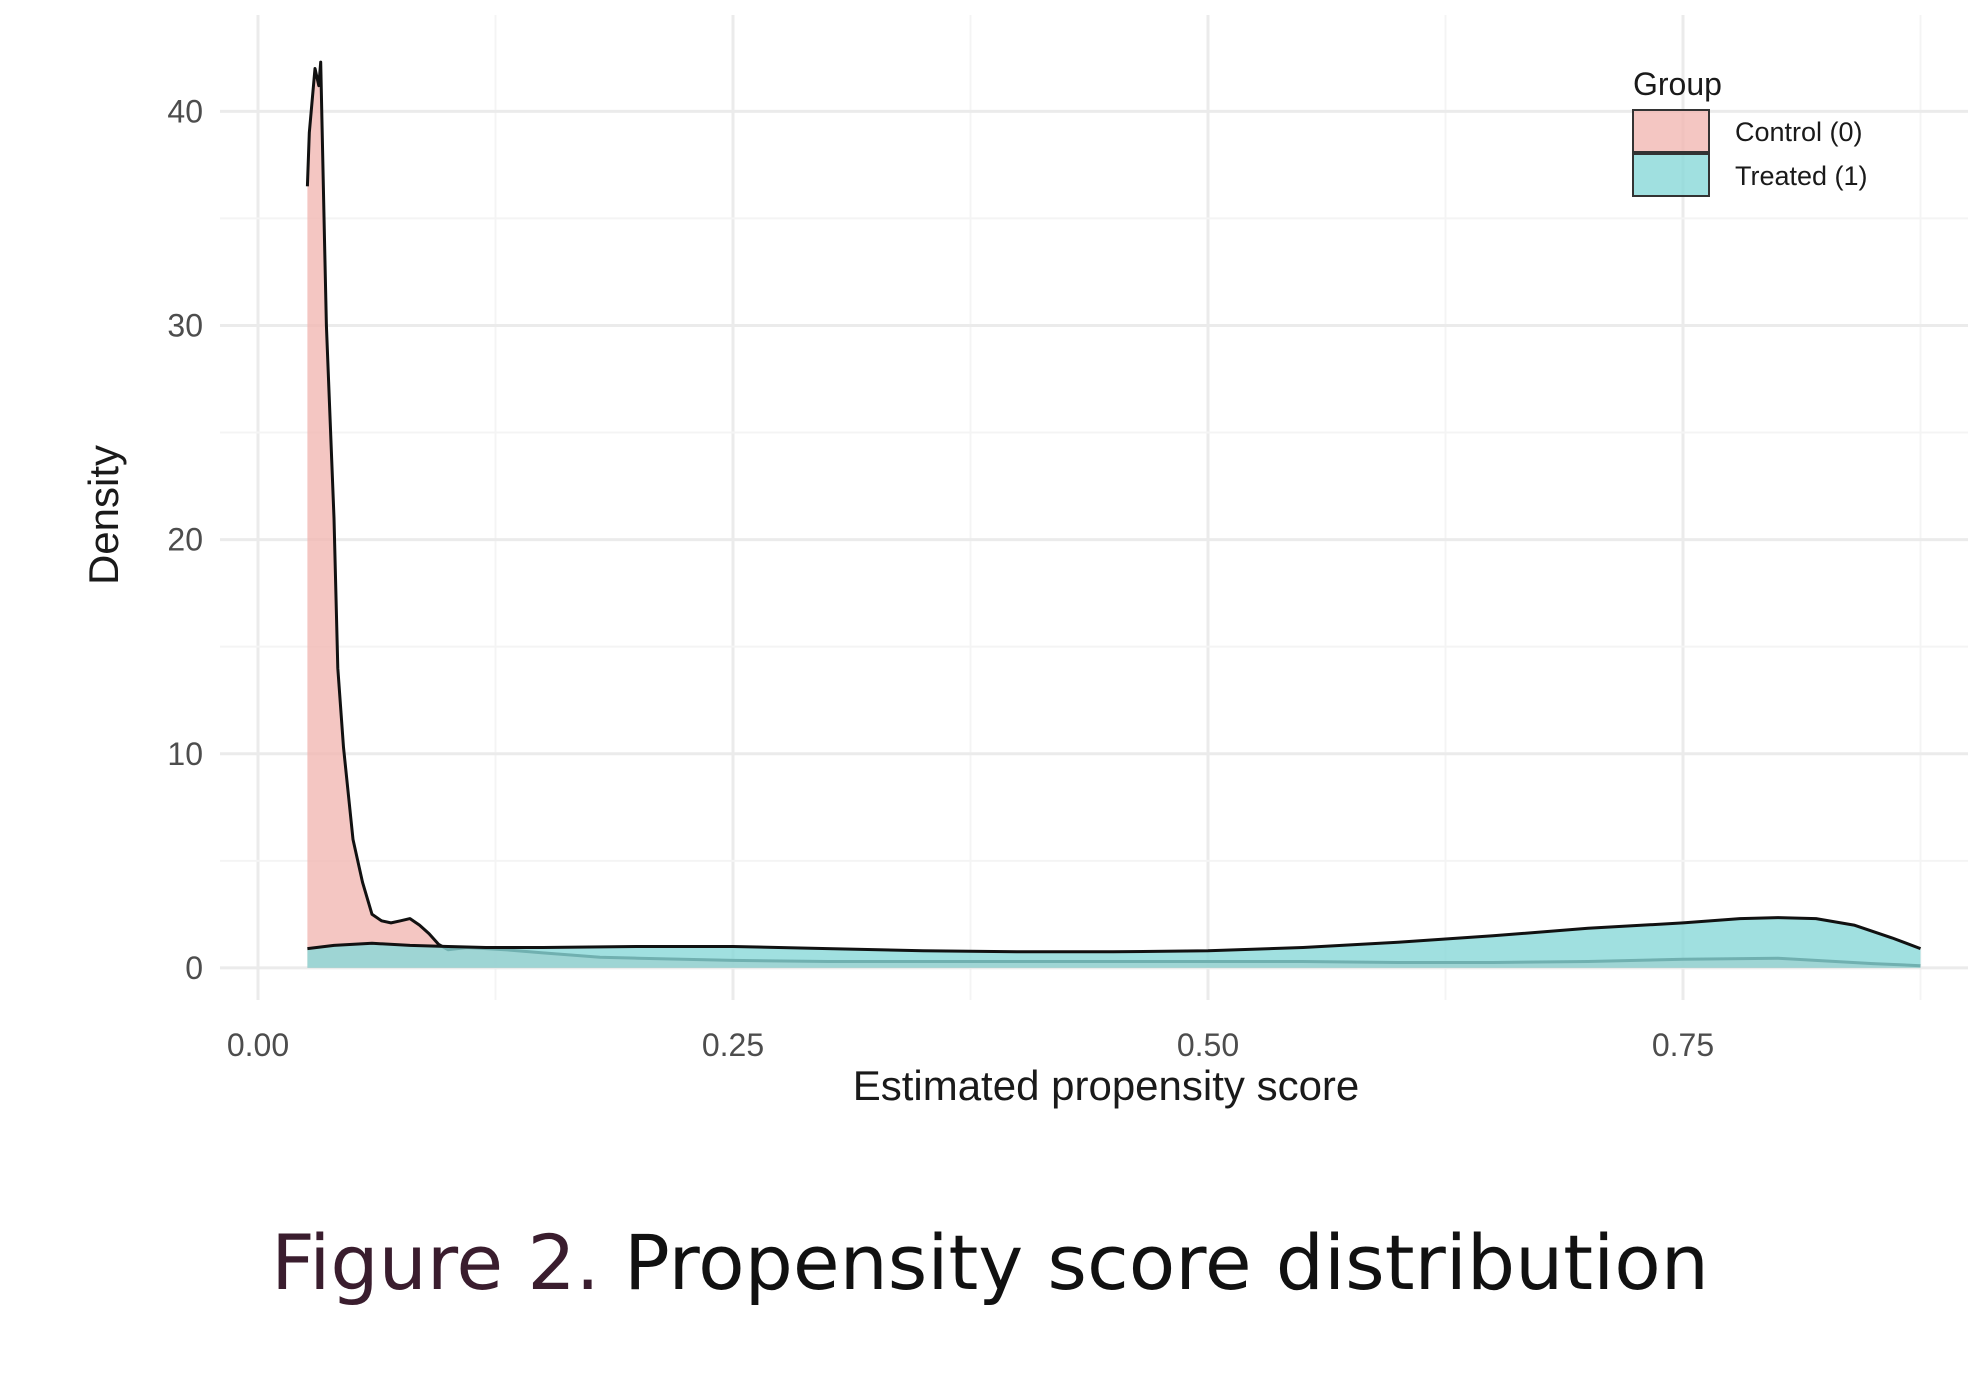  Describe the element at coordinates (733, 1045) in the screenshot. I see `x-tick-label: 0.25` at that location.